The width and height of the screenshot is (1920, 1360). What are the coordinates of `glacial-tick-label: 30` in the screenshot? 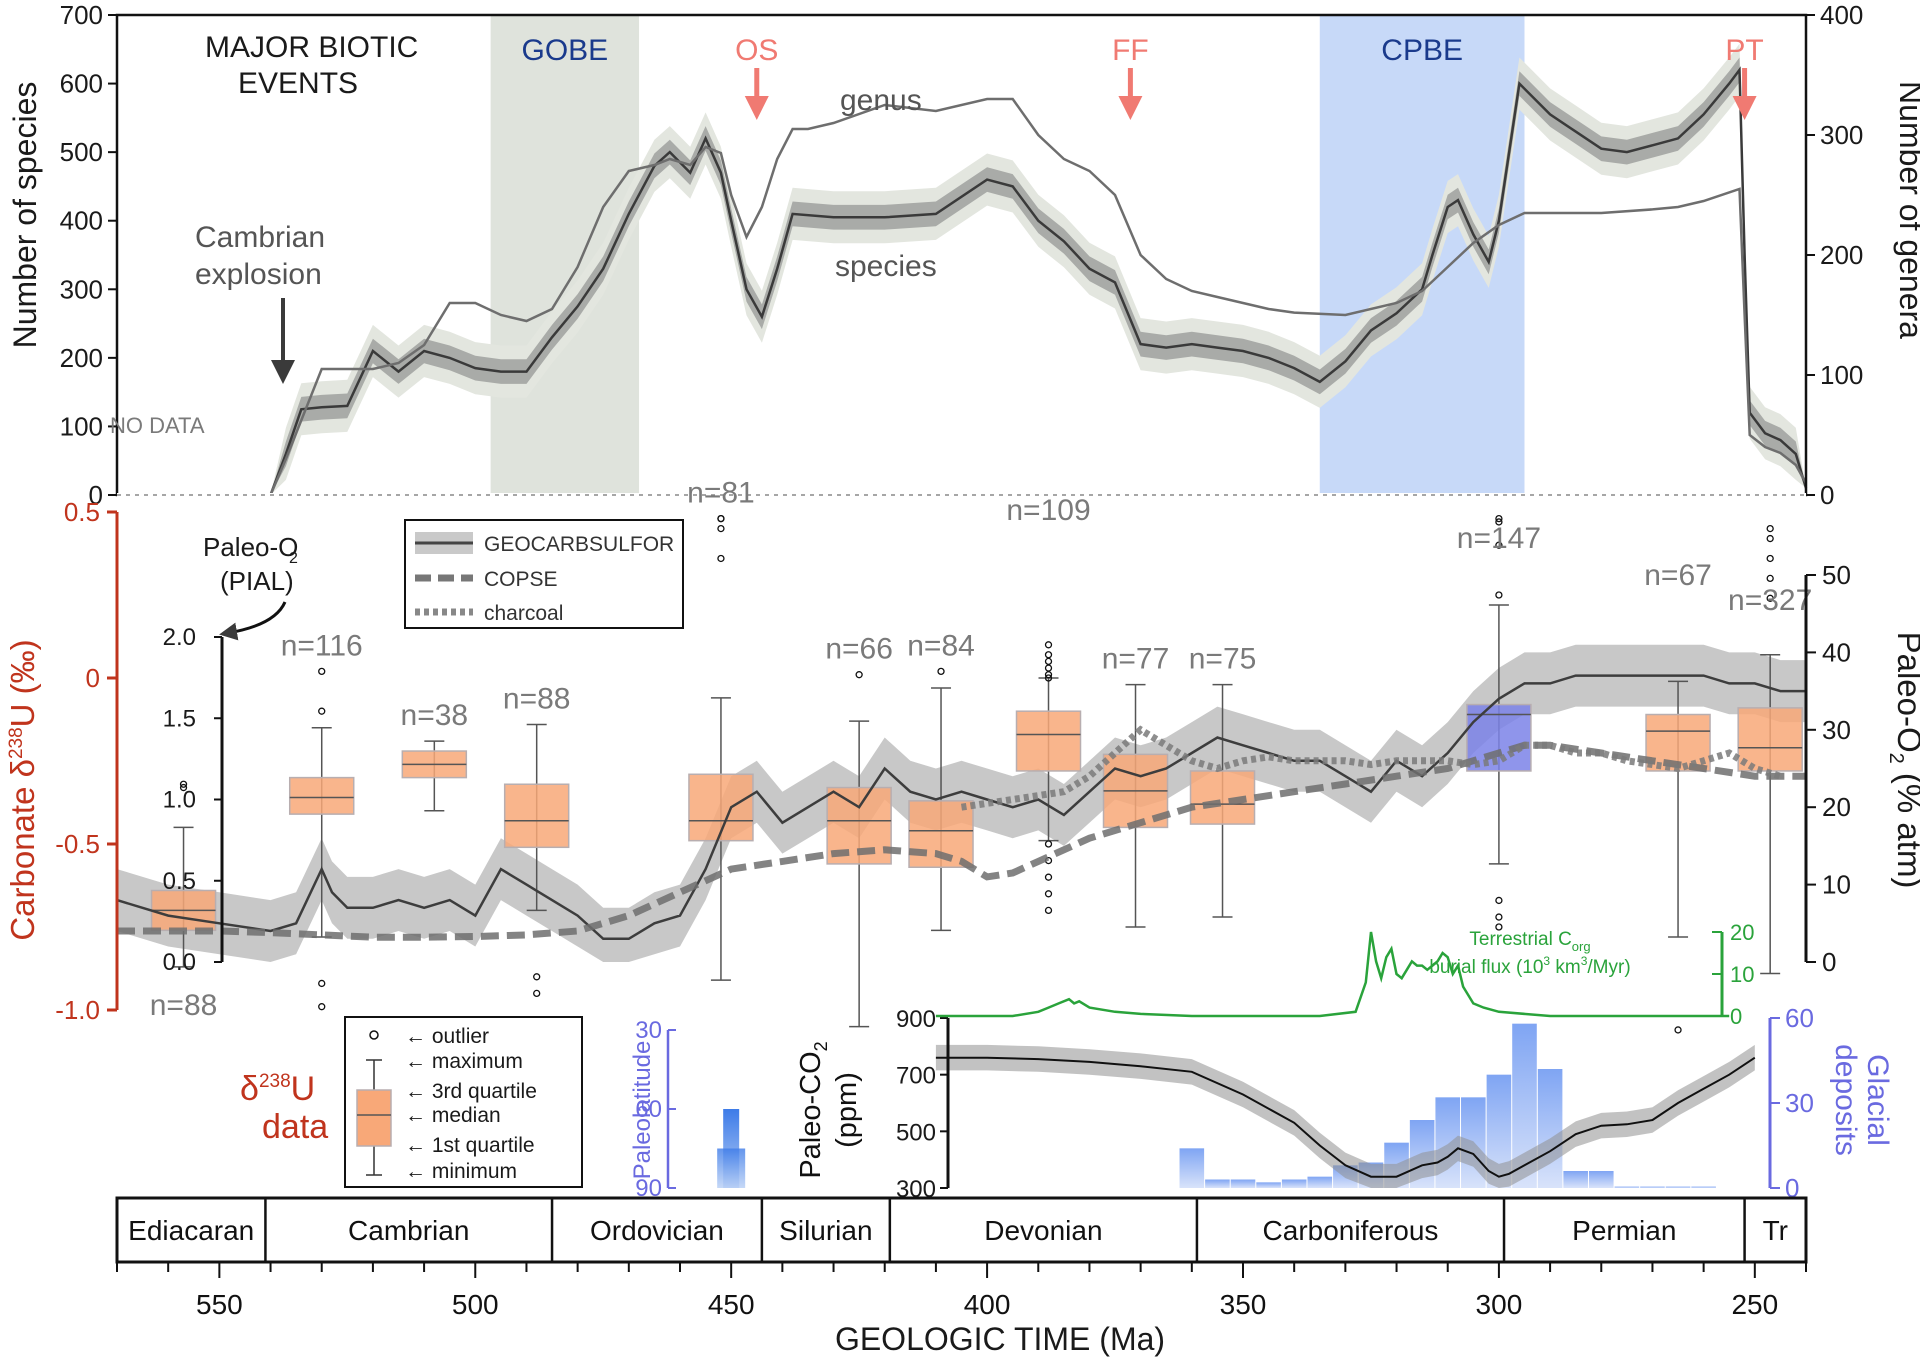 It's located at (1799, 1103).